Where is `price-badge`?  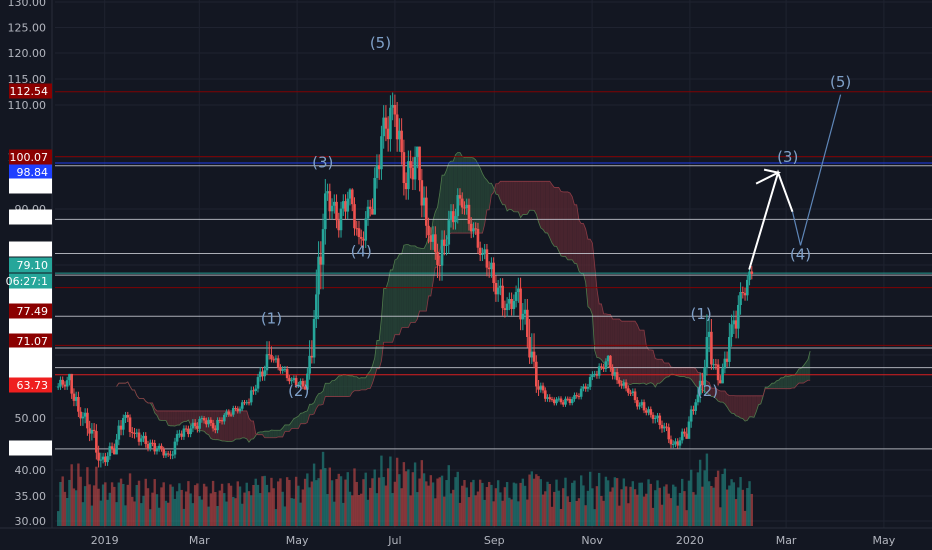
price-badge is located at coordinates (30, 91).